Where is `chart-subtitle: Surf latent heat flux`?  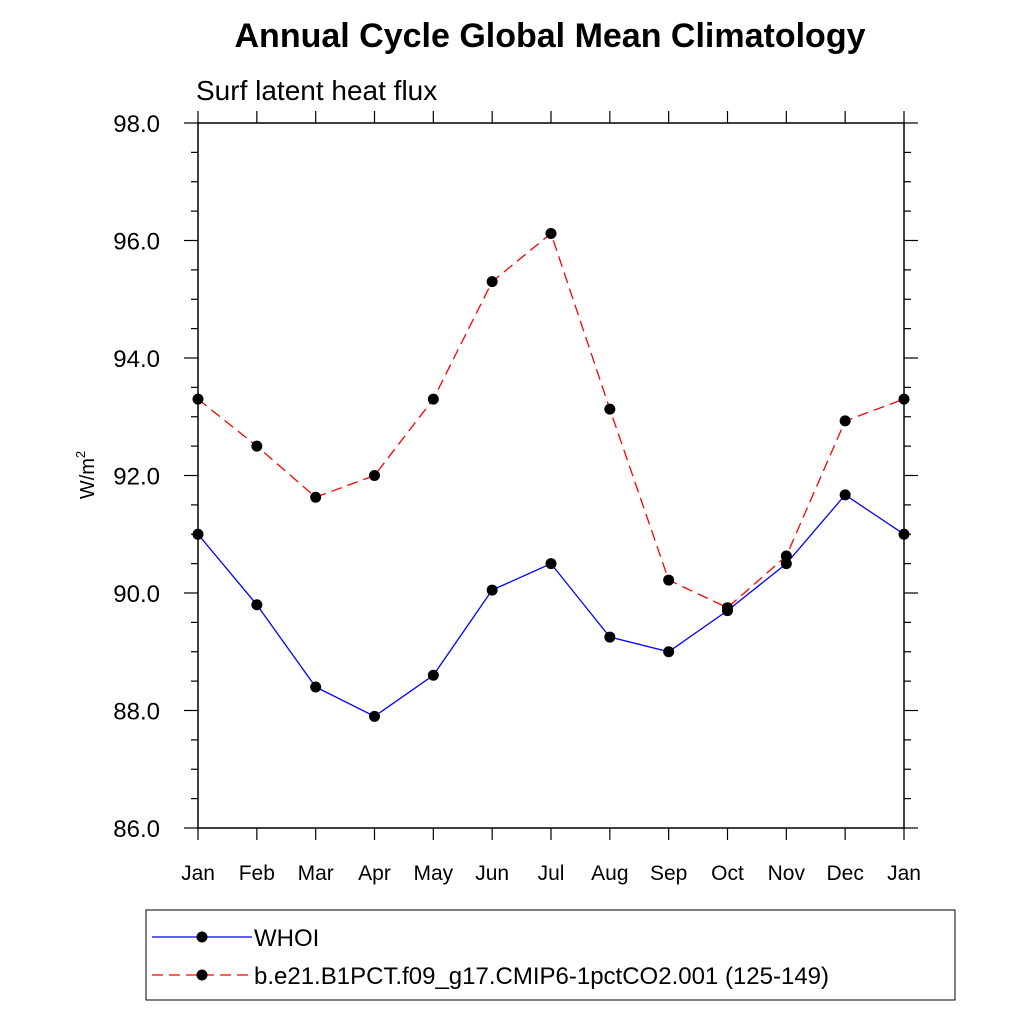
chart-subtitle: Surf latent heat flux is located at coordinates (316, 90).